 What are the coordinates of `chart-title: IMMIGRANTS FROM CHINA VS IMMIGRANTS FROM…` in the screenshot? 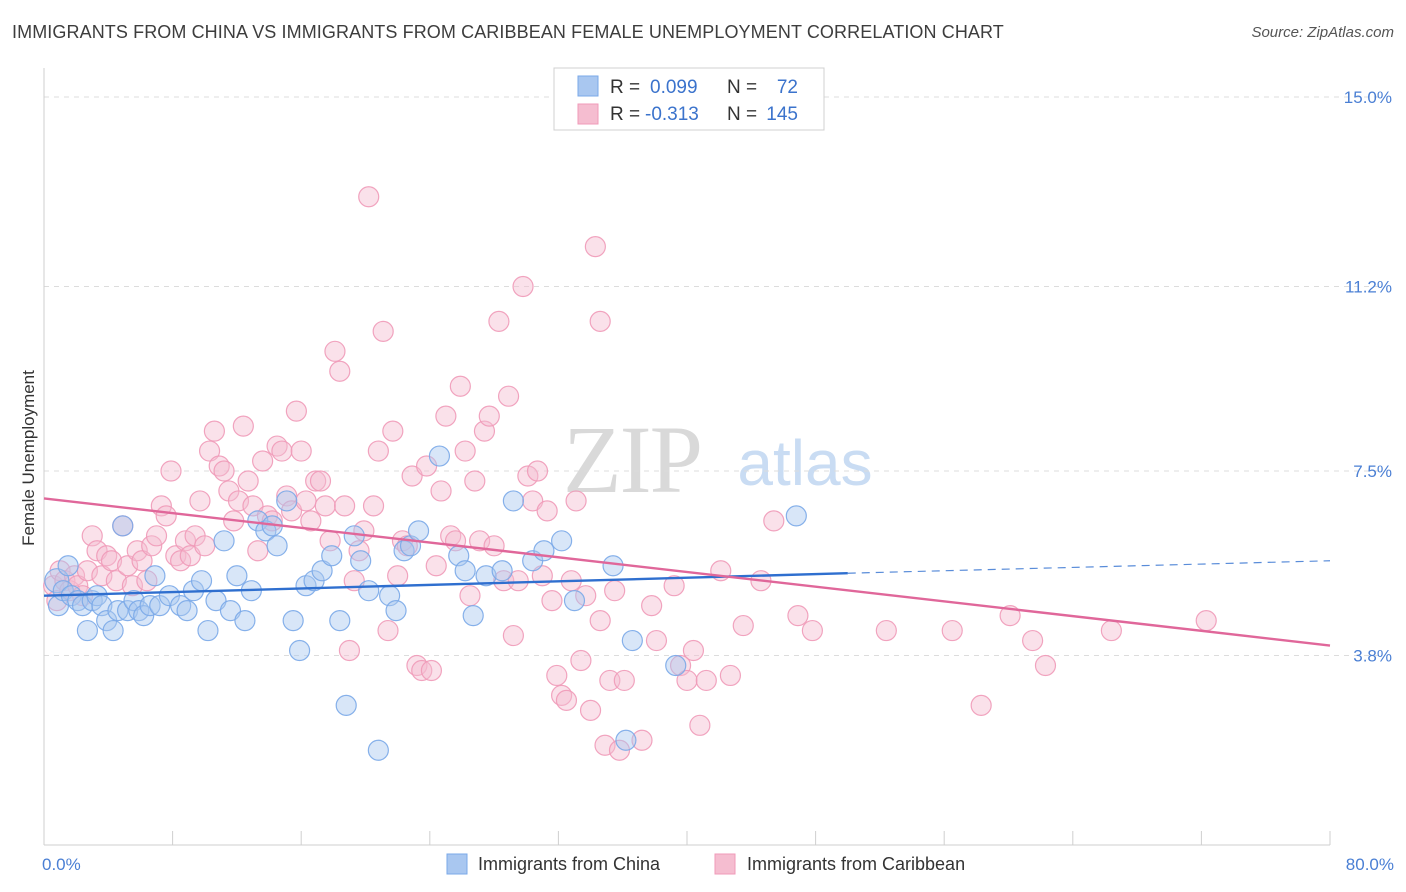 It's located at (508, 32).